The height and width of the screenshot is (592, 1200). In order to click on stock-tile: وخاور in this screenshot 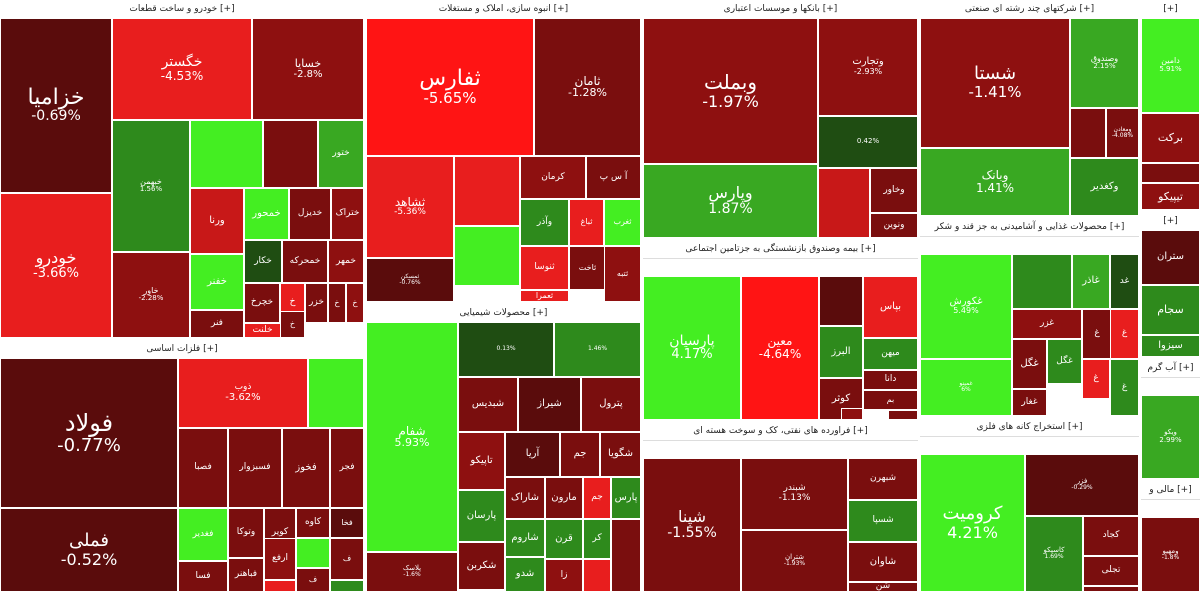, I will do `click(894, 190)`.